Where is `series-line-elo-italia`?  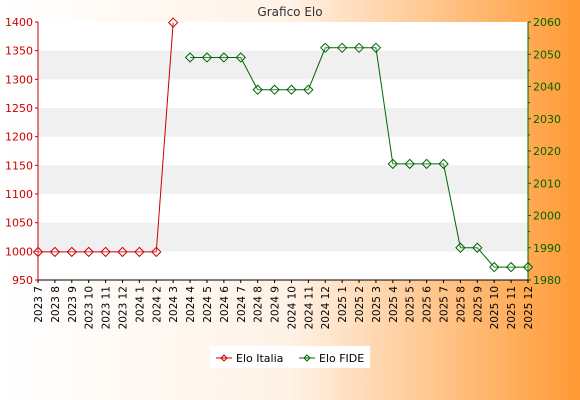 series-line-elo-italia is located at coordinates (106, 137).